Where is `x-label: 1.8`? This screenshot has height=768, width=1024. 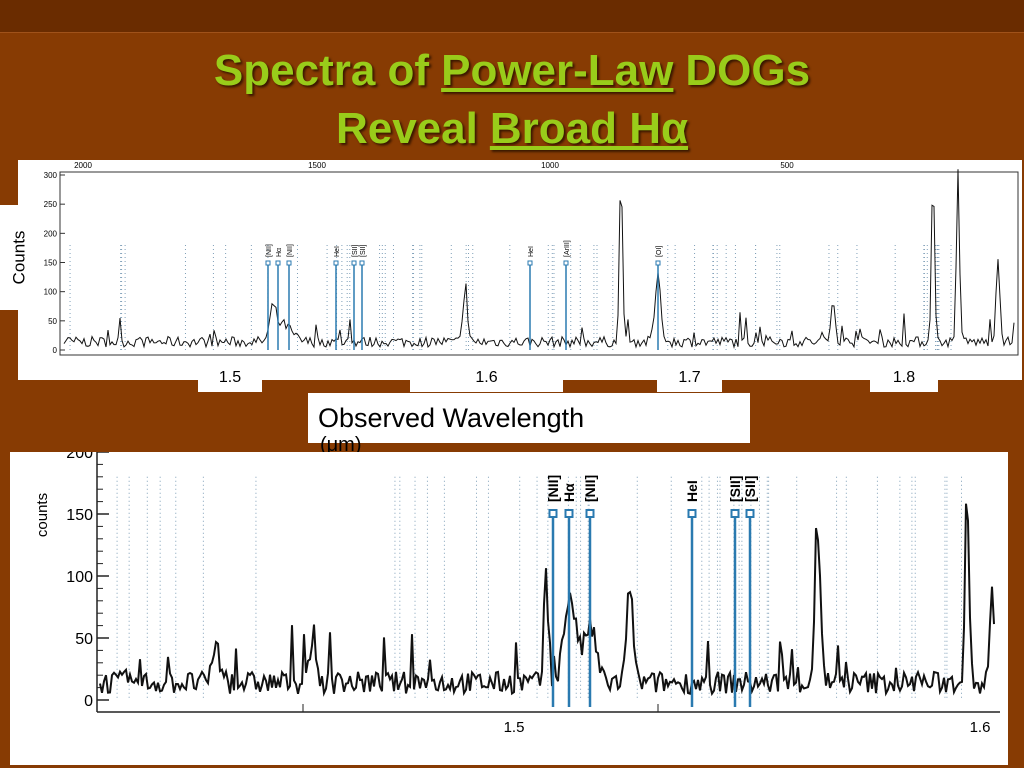 x-label: 1.8 is located at coordinates (904, 377).